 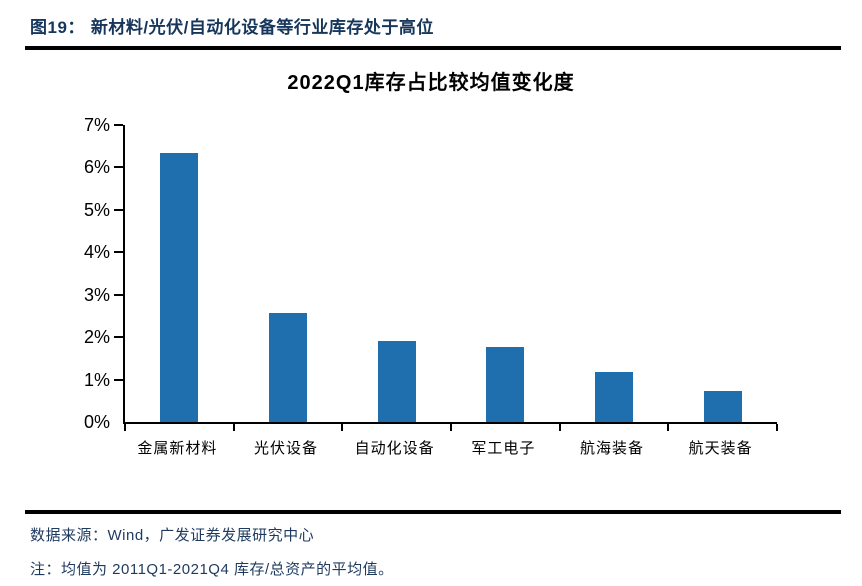 I want to click on x-axis-category-label: 自动化设备, so click(x=394, y=448).